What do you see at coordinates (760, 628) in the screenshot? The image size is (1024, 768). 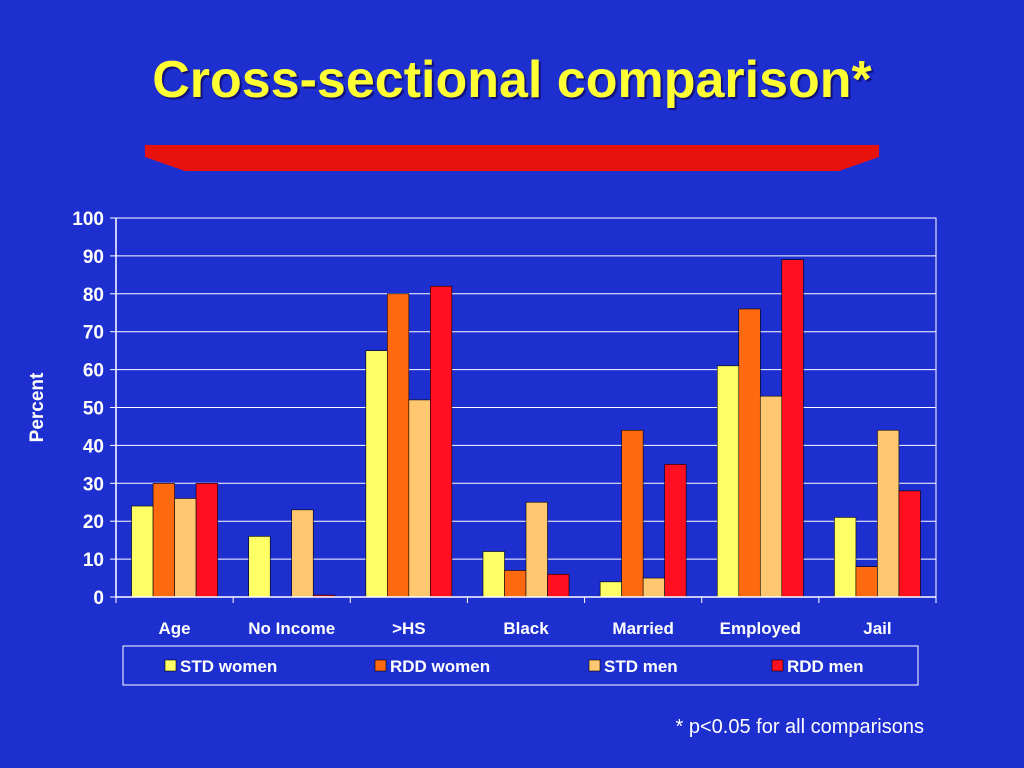 I see `x-tick-label: Employed` at bounding box center [760, 628].